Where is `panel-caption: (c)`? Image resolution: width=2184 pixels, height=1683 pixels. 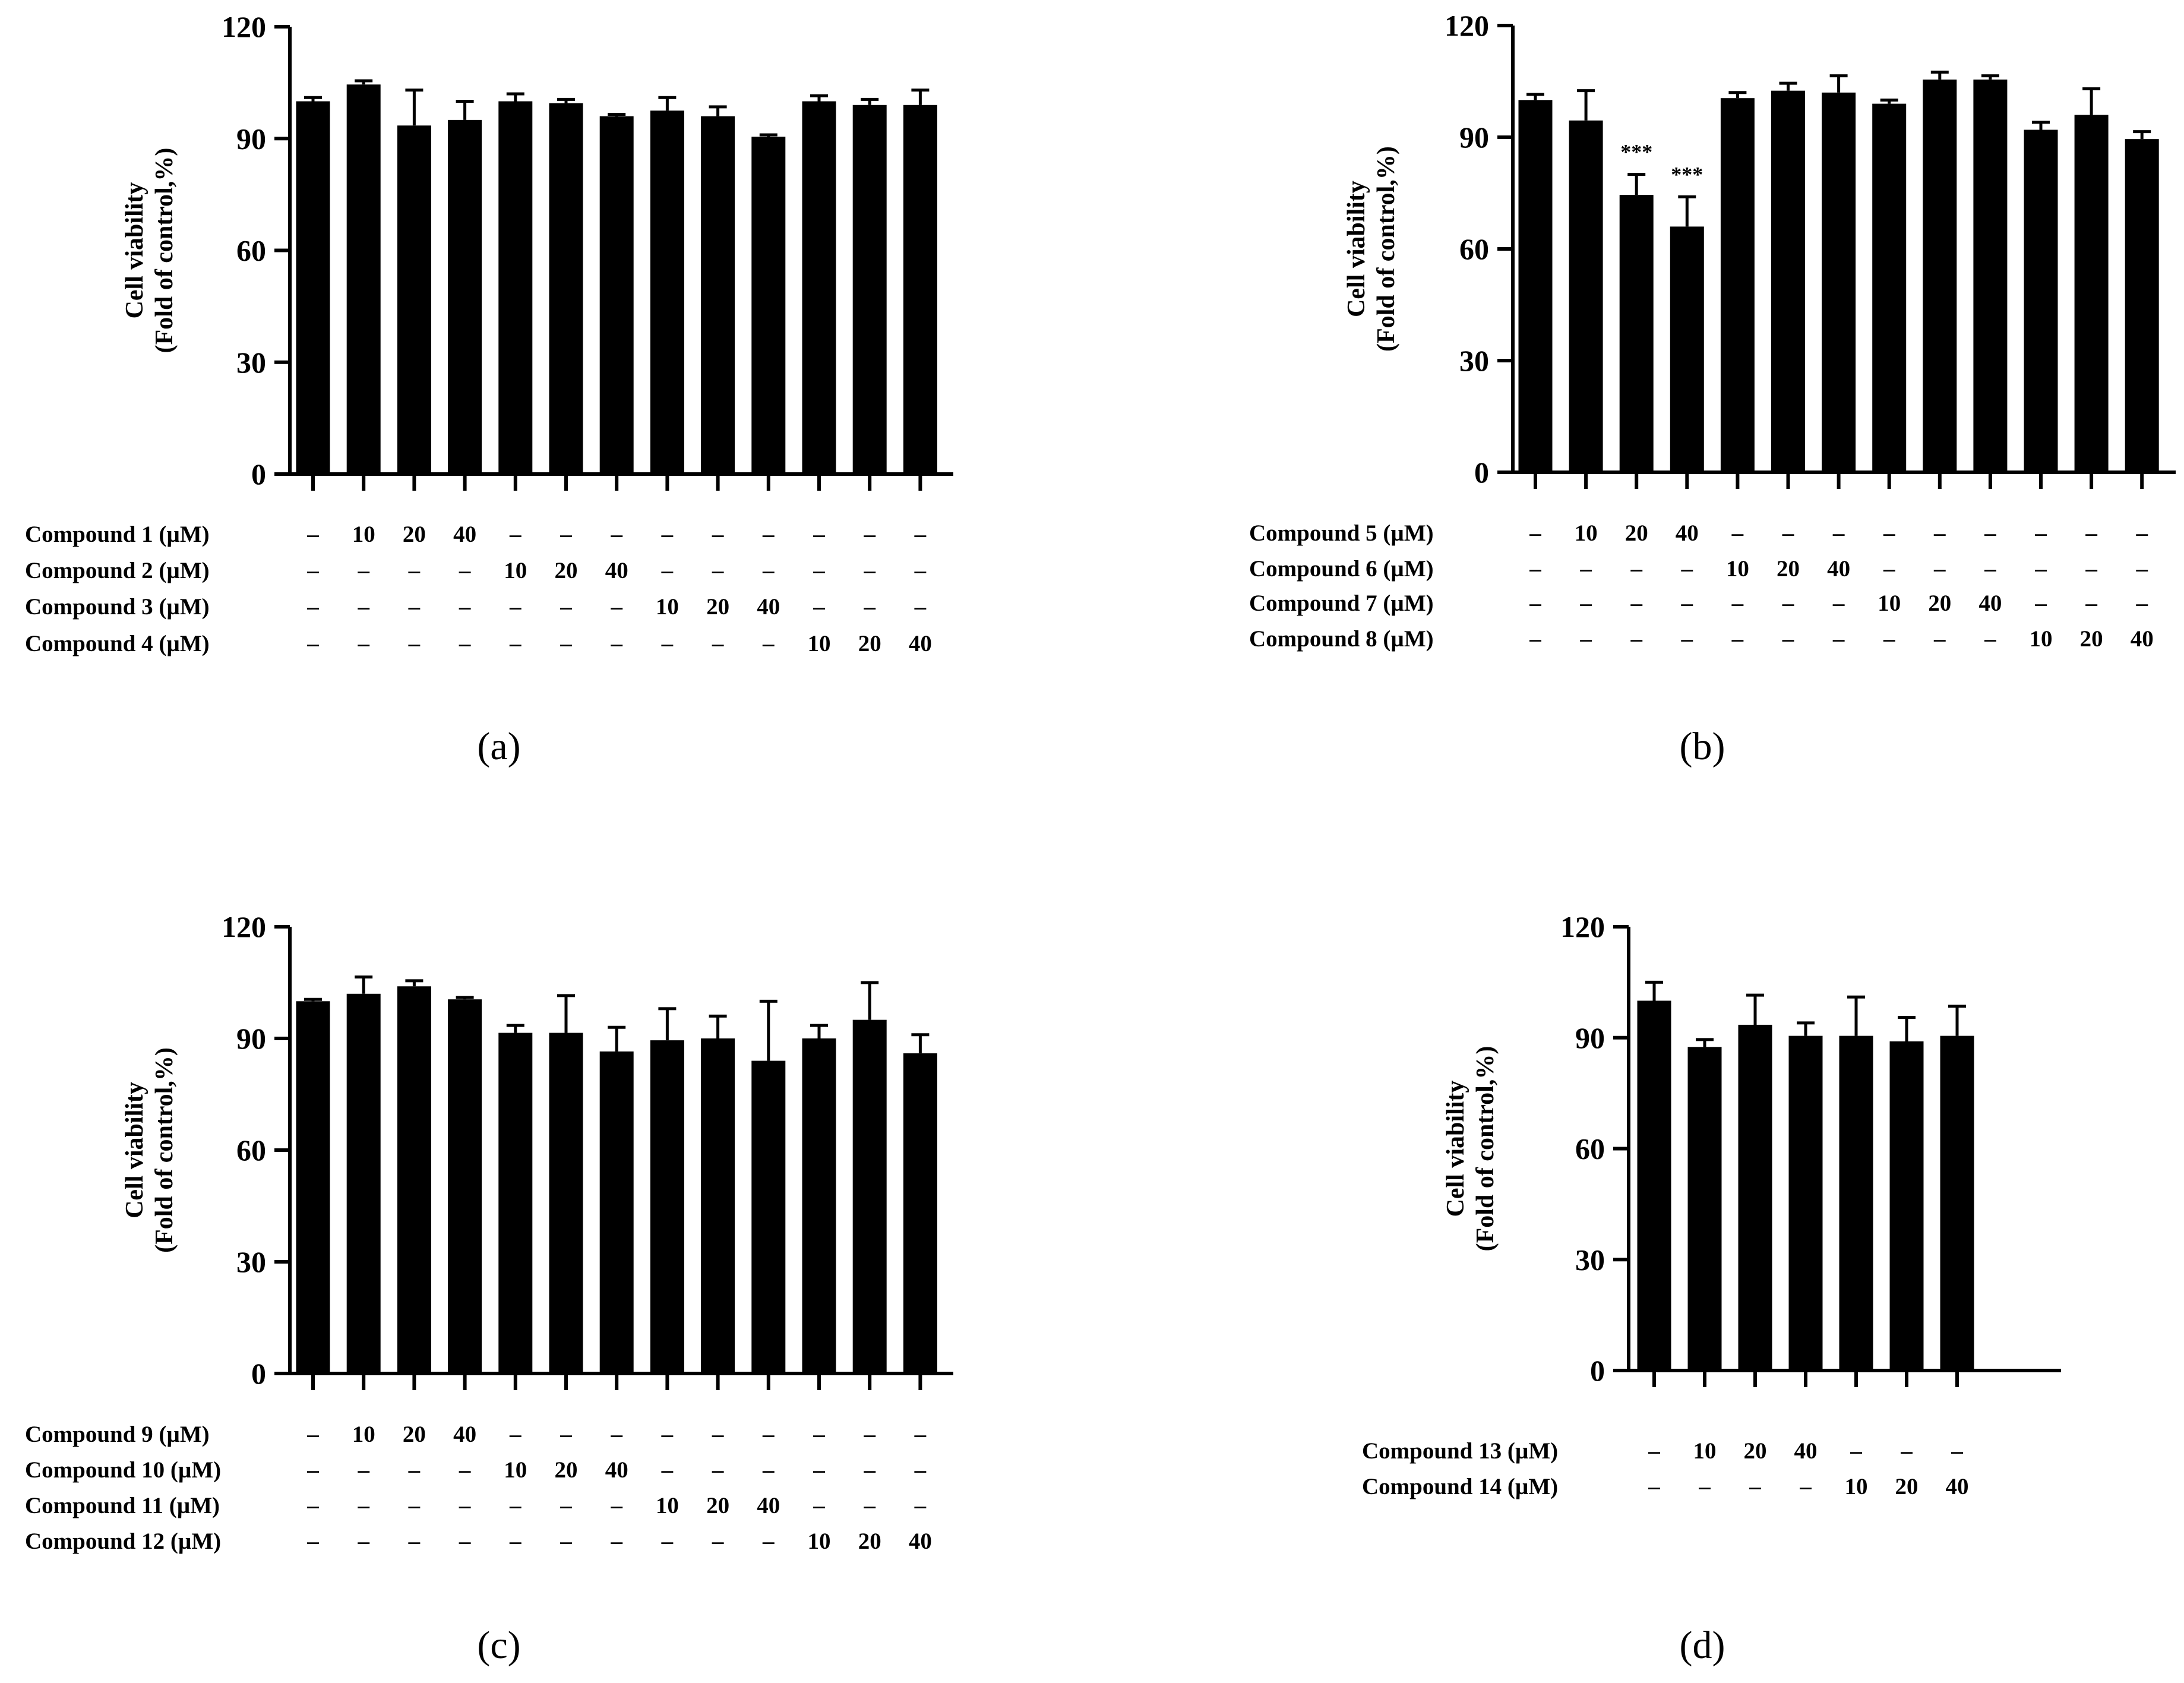
panel-caption: (c) is located at coordinates (499, 1645).